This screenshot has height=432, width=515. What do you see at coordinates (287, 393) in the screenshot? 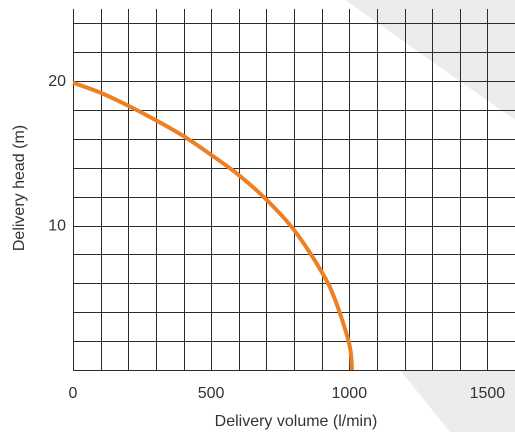
I see `x-tick-labels: 0 500 1000 1500` at bounding box center [287, 393].